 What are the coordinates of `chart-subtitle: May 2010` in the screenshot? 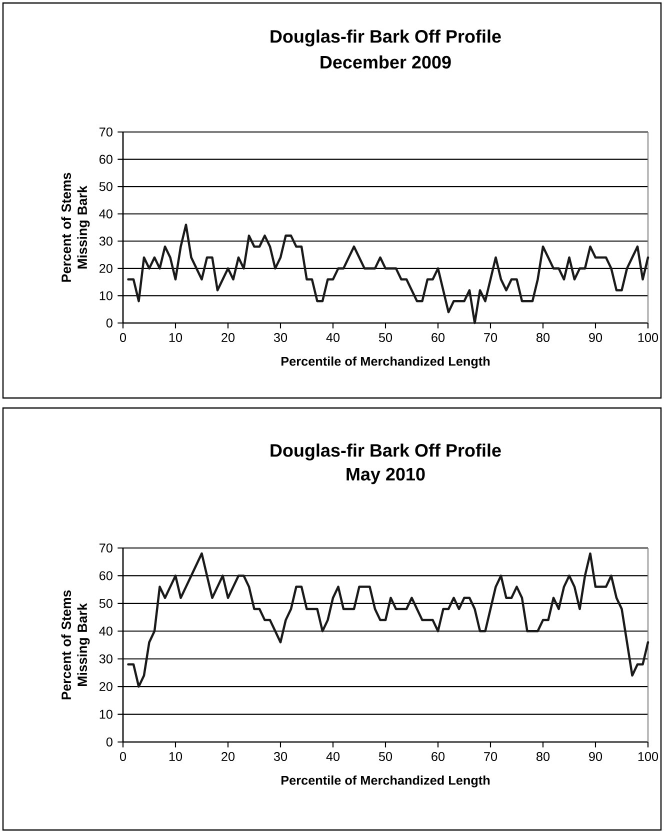 It's located at (385, 476).